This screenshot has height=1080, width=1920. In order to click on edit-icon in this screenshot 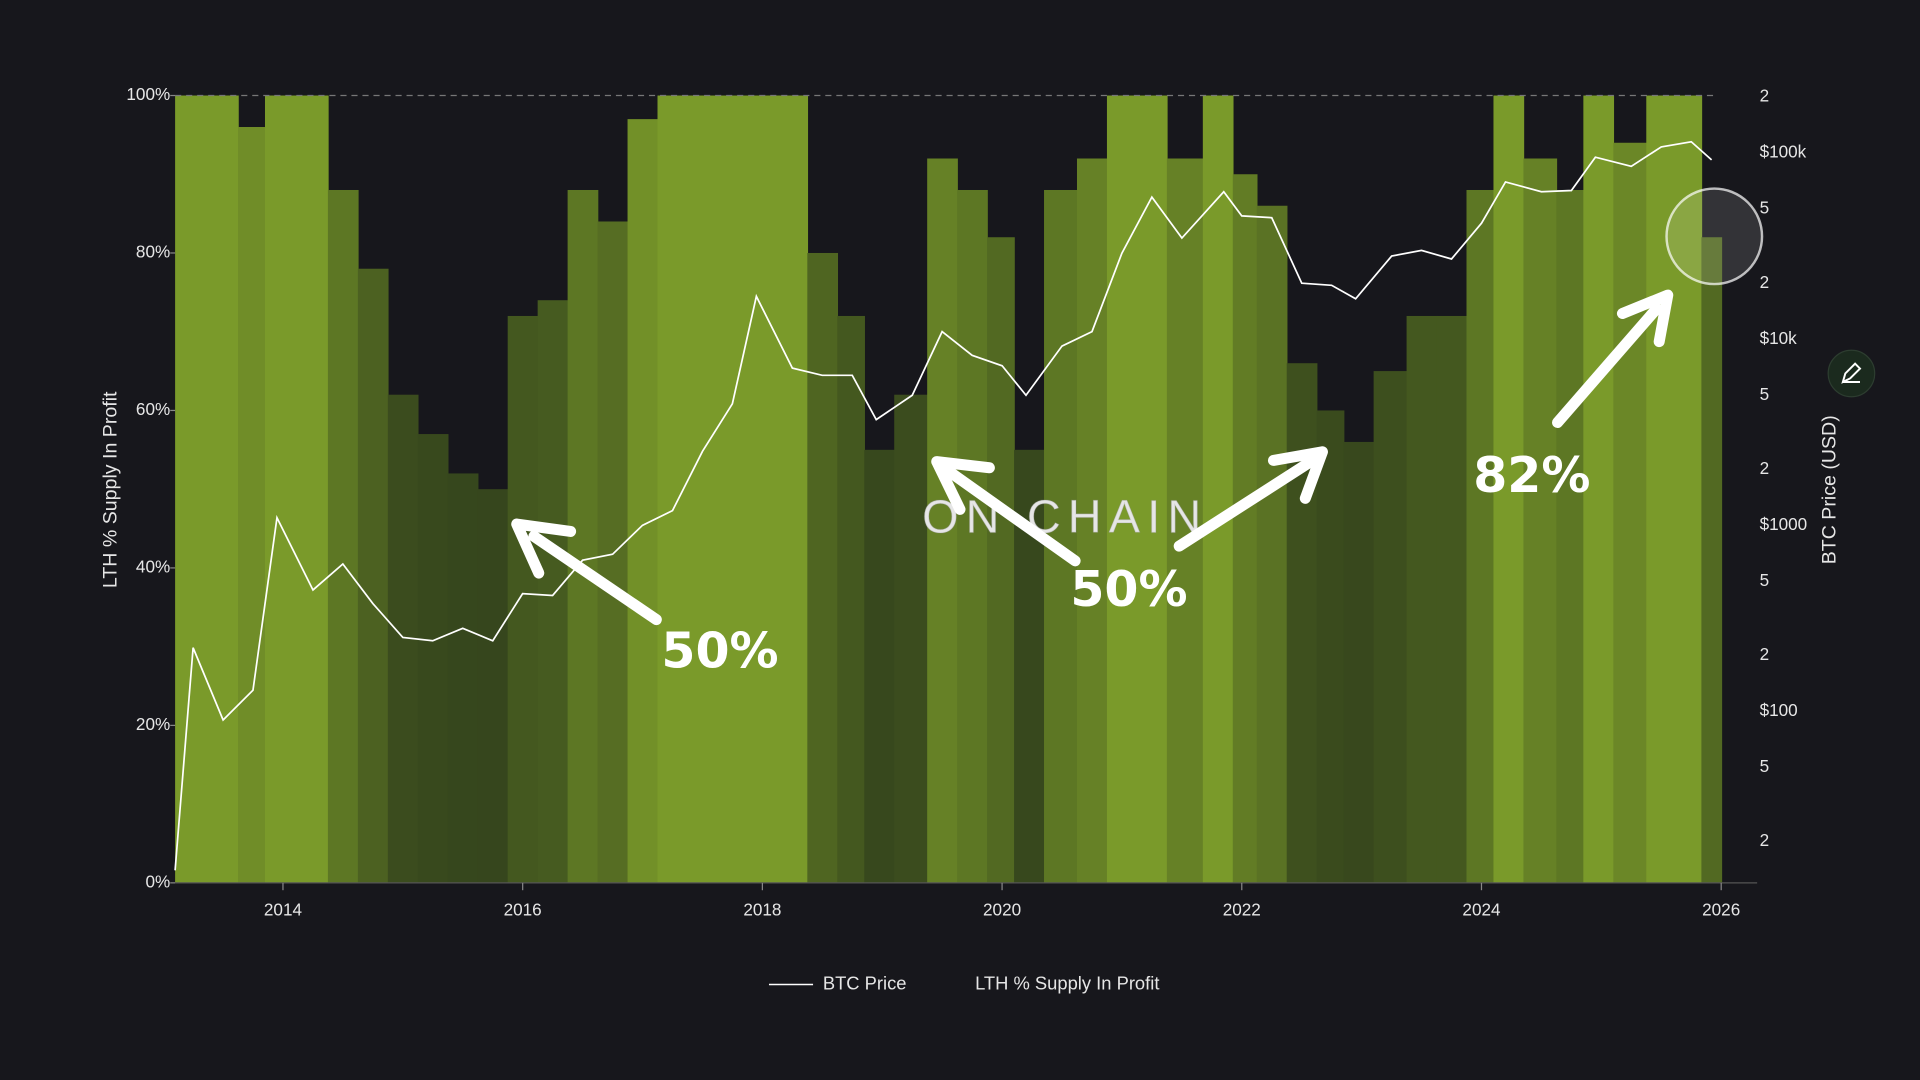, I will do `click(1851, 373)`.